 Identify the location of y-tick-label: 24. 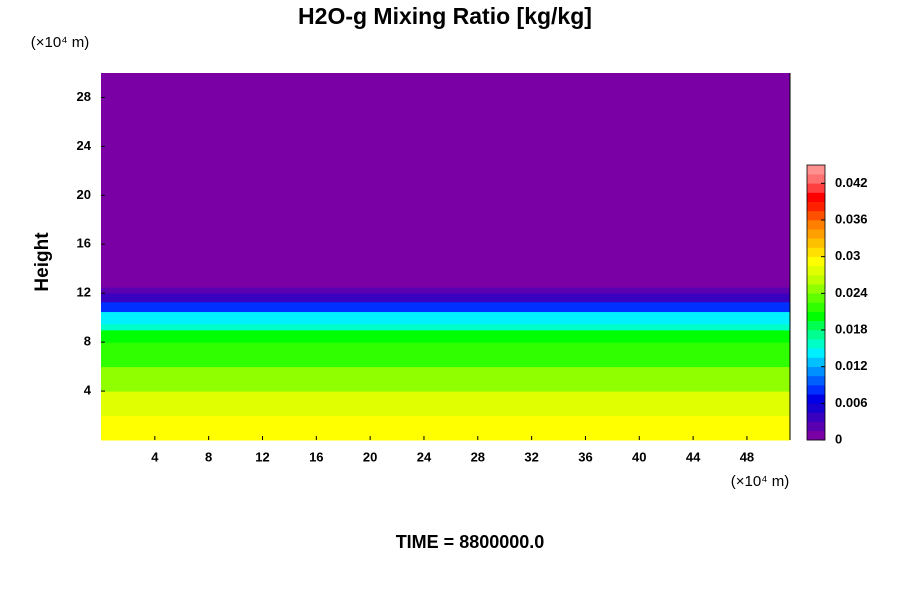
(84, 145).